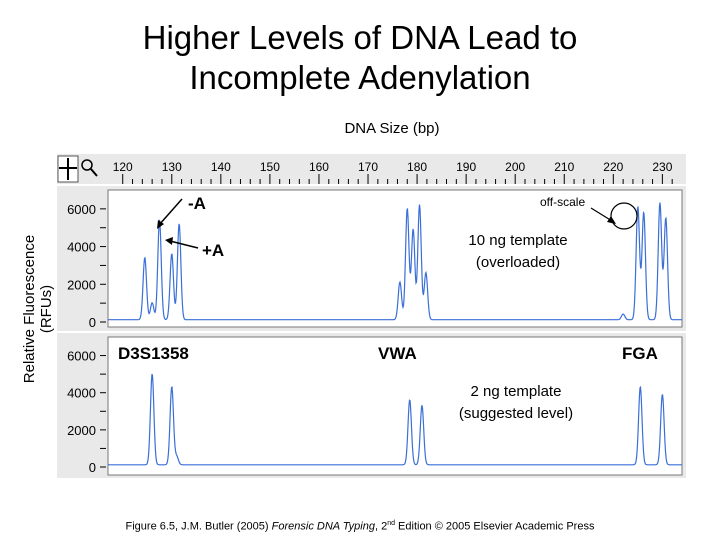 Image resolution: width=720 pixels, height=540 pixels. What do you see at coordinates (640, 353) in the screenshot?
I see `marker-label-fga: FGA` at bounding box center [640, 353].